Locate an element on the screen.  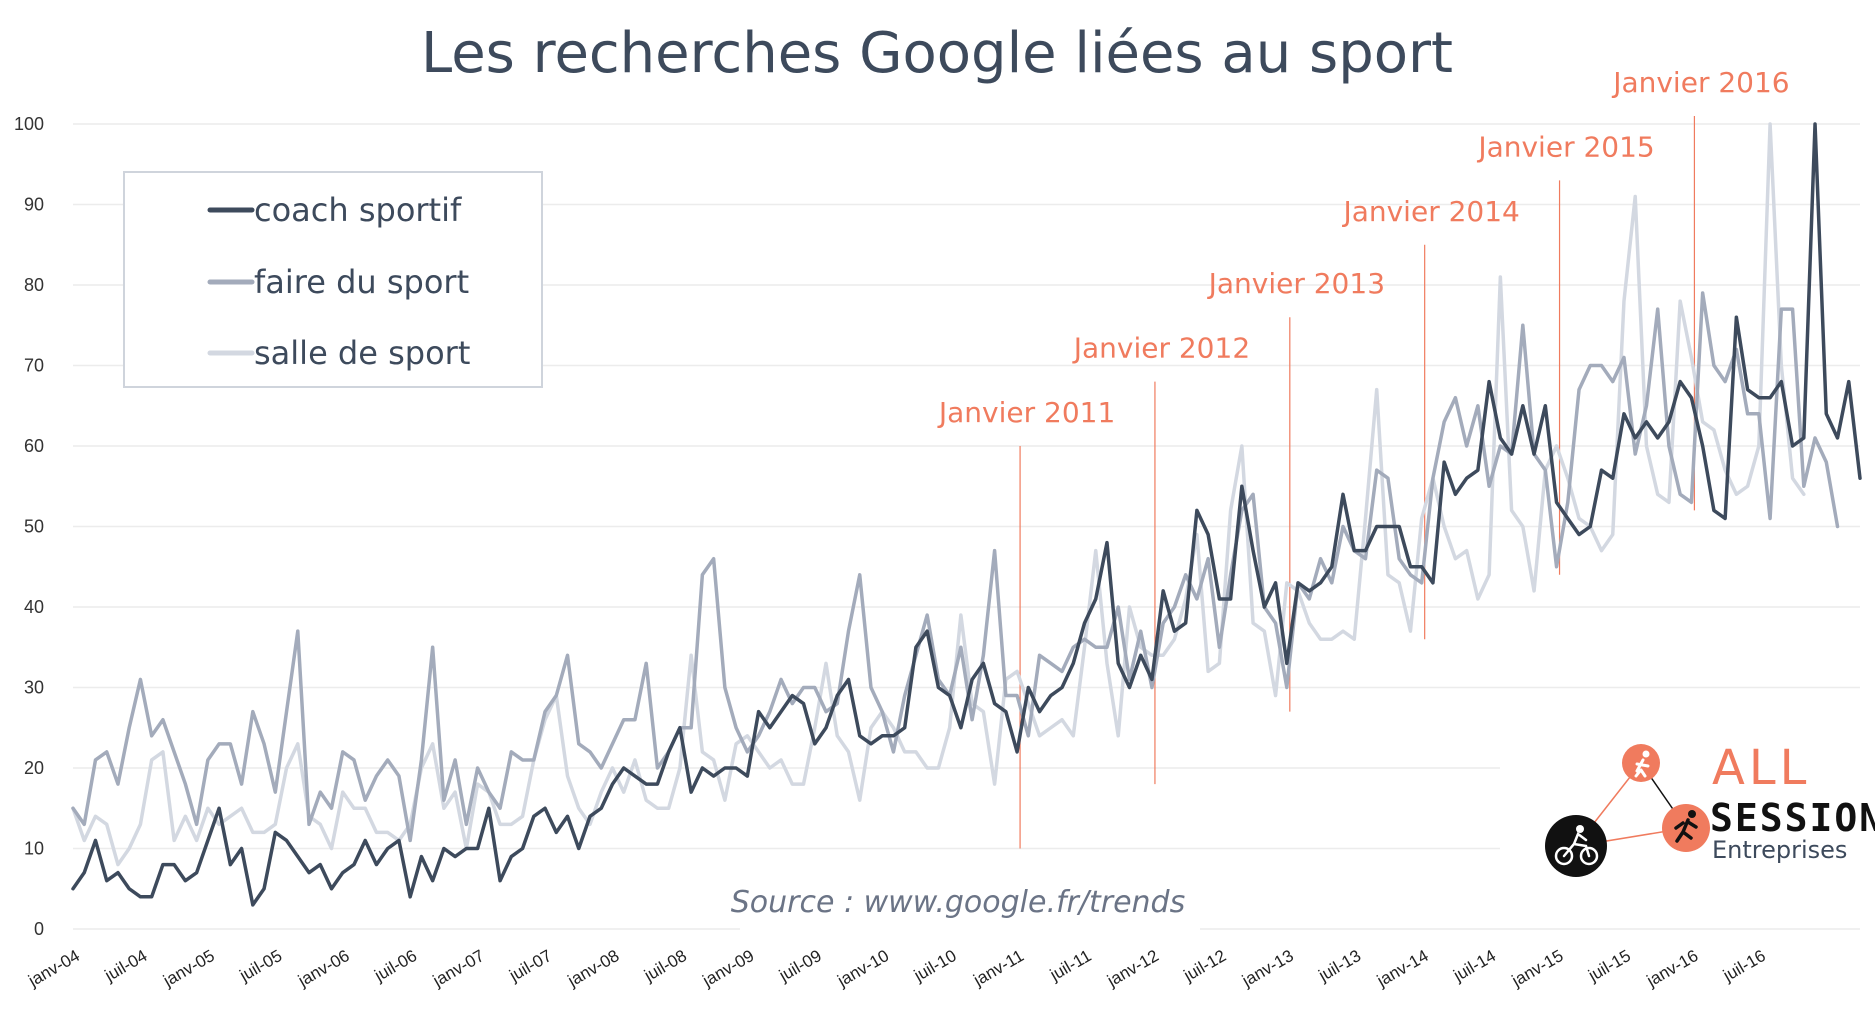
x-tick-label: juil-05 is located at coordinates (261, 966).